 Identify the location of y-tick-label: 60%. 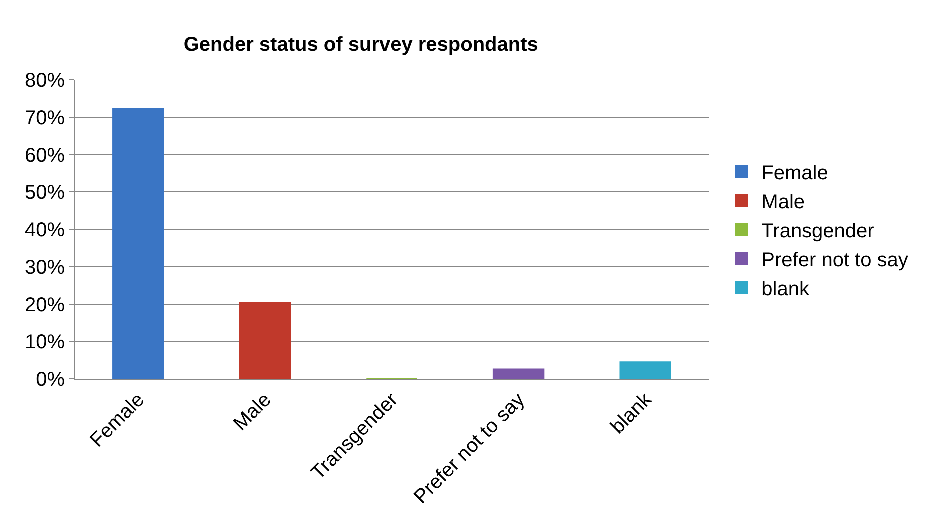
(45, 155).